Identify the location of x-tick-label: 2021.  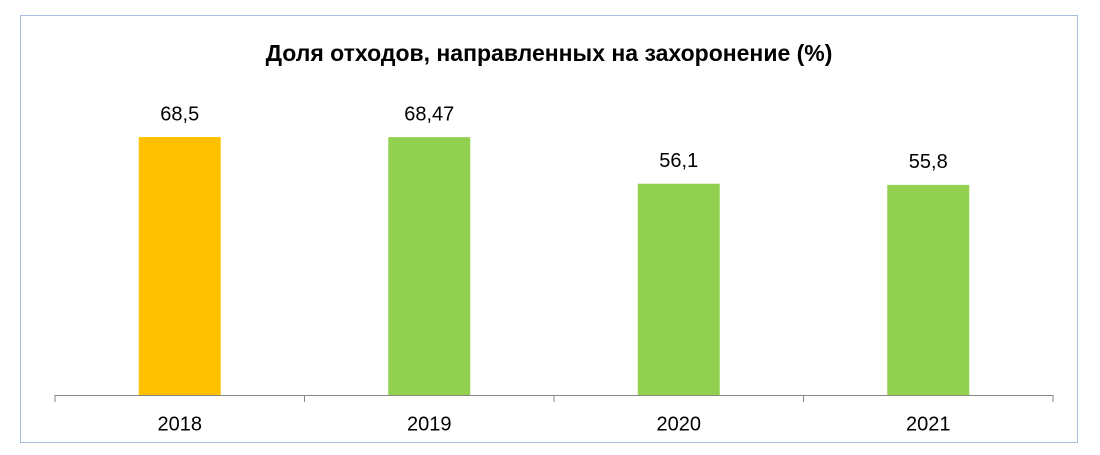
(928, 424).